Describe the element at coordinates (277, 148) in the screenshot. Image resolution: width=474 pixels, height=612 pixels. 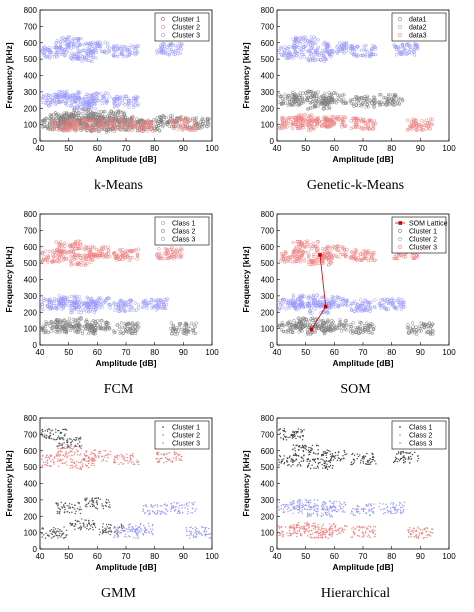
I see `x-tick-label: 40` at that location.